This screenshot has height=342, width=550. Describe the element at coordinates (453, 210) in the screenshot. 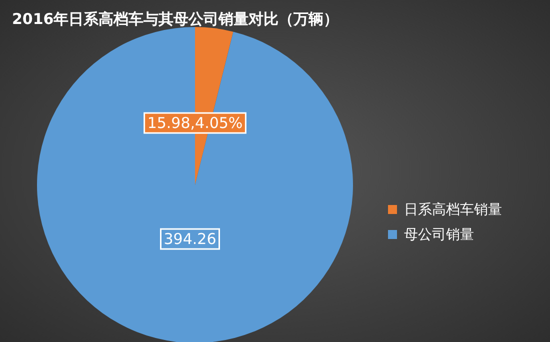

I see `legend-label: 日系高档车销量` at that location.